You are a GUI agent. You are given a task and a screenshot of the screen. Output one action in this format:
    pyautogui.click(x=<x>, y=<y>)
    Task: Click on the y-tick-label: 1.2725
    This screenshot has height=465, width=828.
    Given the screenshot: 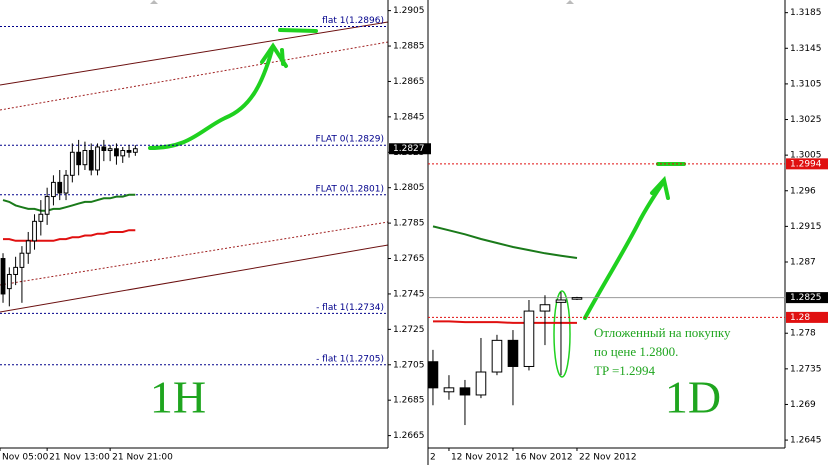 What is the action you would take?
    pyautogui.click(x=409, y=330)
    